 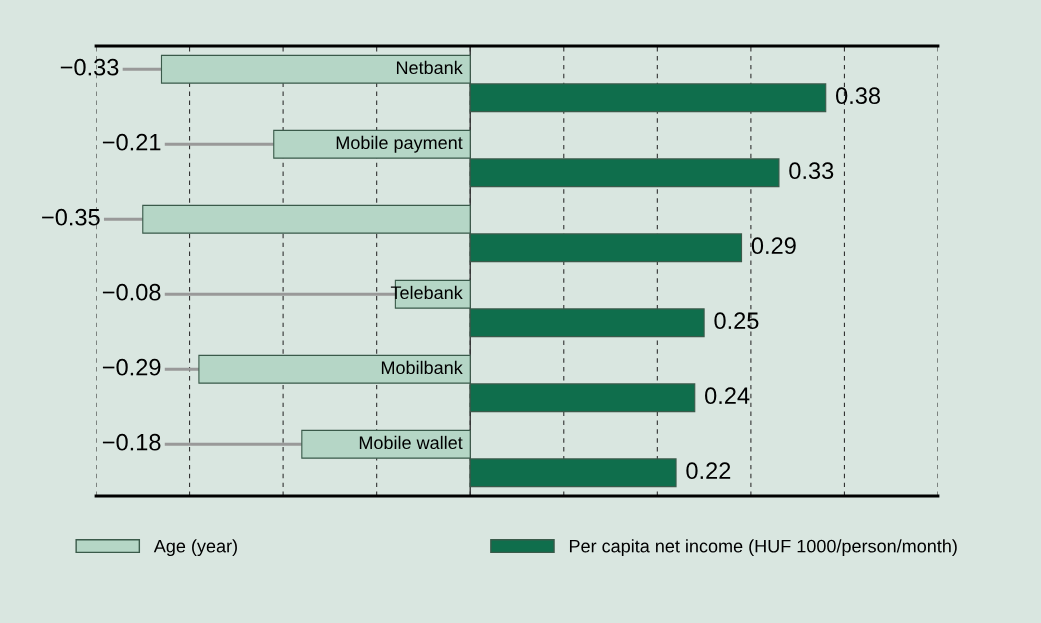 I want to click on data-label: 0.29, so click(x=773, y=246).